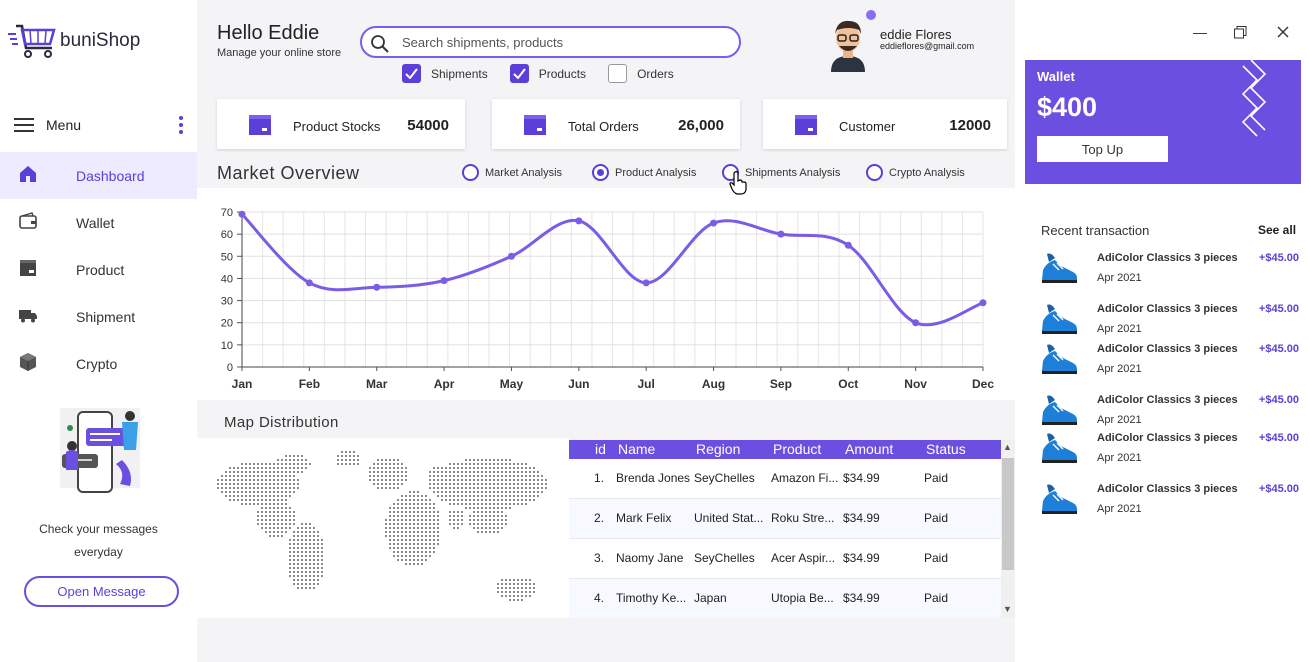 The width and height of the screenshot is (1309, 662). I want to click on close-icon, so click(1283, 32).